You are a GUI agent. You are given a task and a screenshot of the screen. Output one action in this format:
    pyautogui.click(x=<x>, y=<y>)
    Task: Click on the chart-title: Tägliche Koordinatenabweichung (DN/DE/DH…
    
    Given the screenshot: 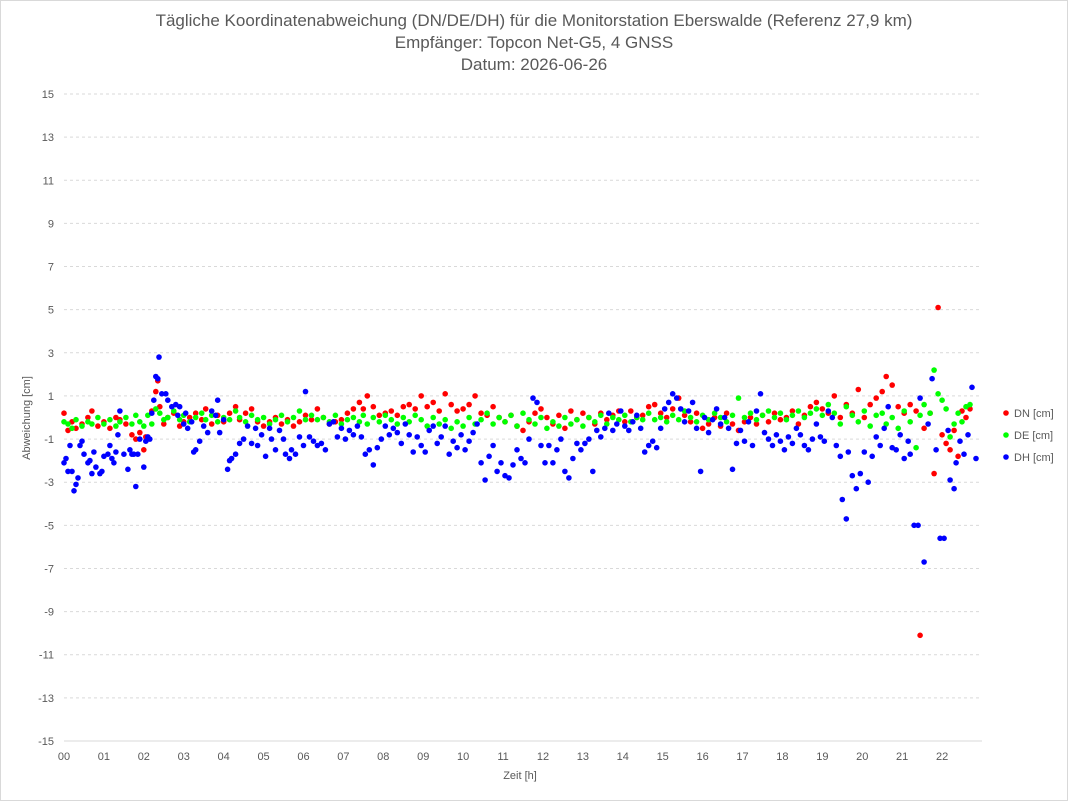 What is the action you would take?
    pyautogui.click(x=534, y=20)
    